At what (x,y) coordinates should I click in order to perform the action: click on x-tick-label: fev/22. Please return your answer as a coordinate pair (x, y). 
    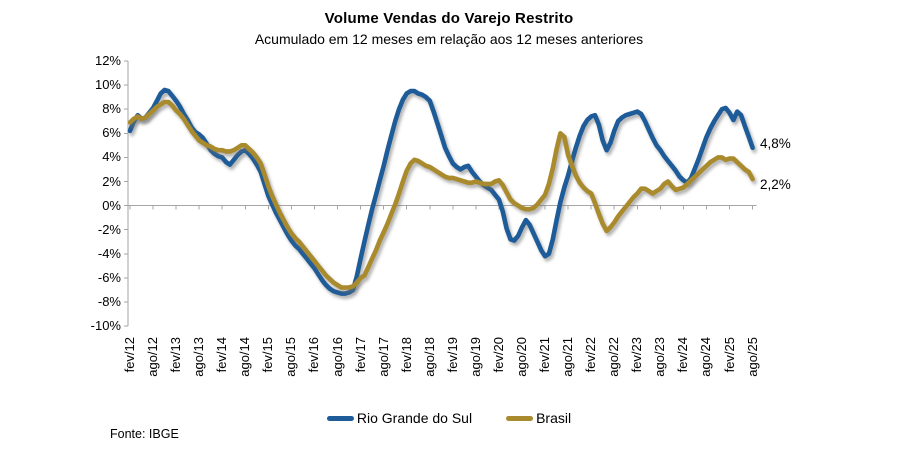
    Looking at the image, I should click on (591, 355).